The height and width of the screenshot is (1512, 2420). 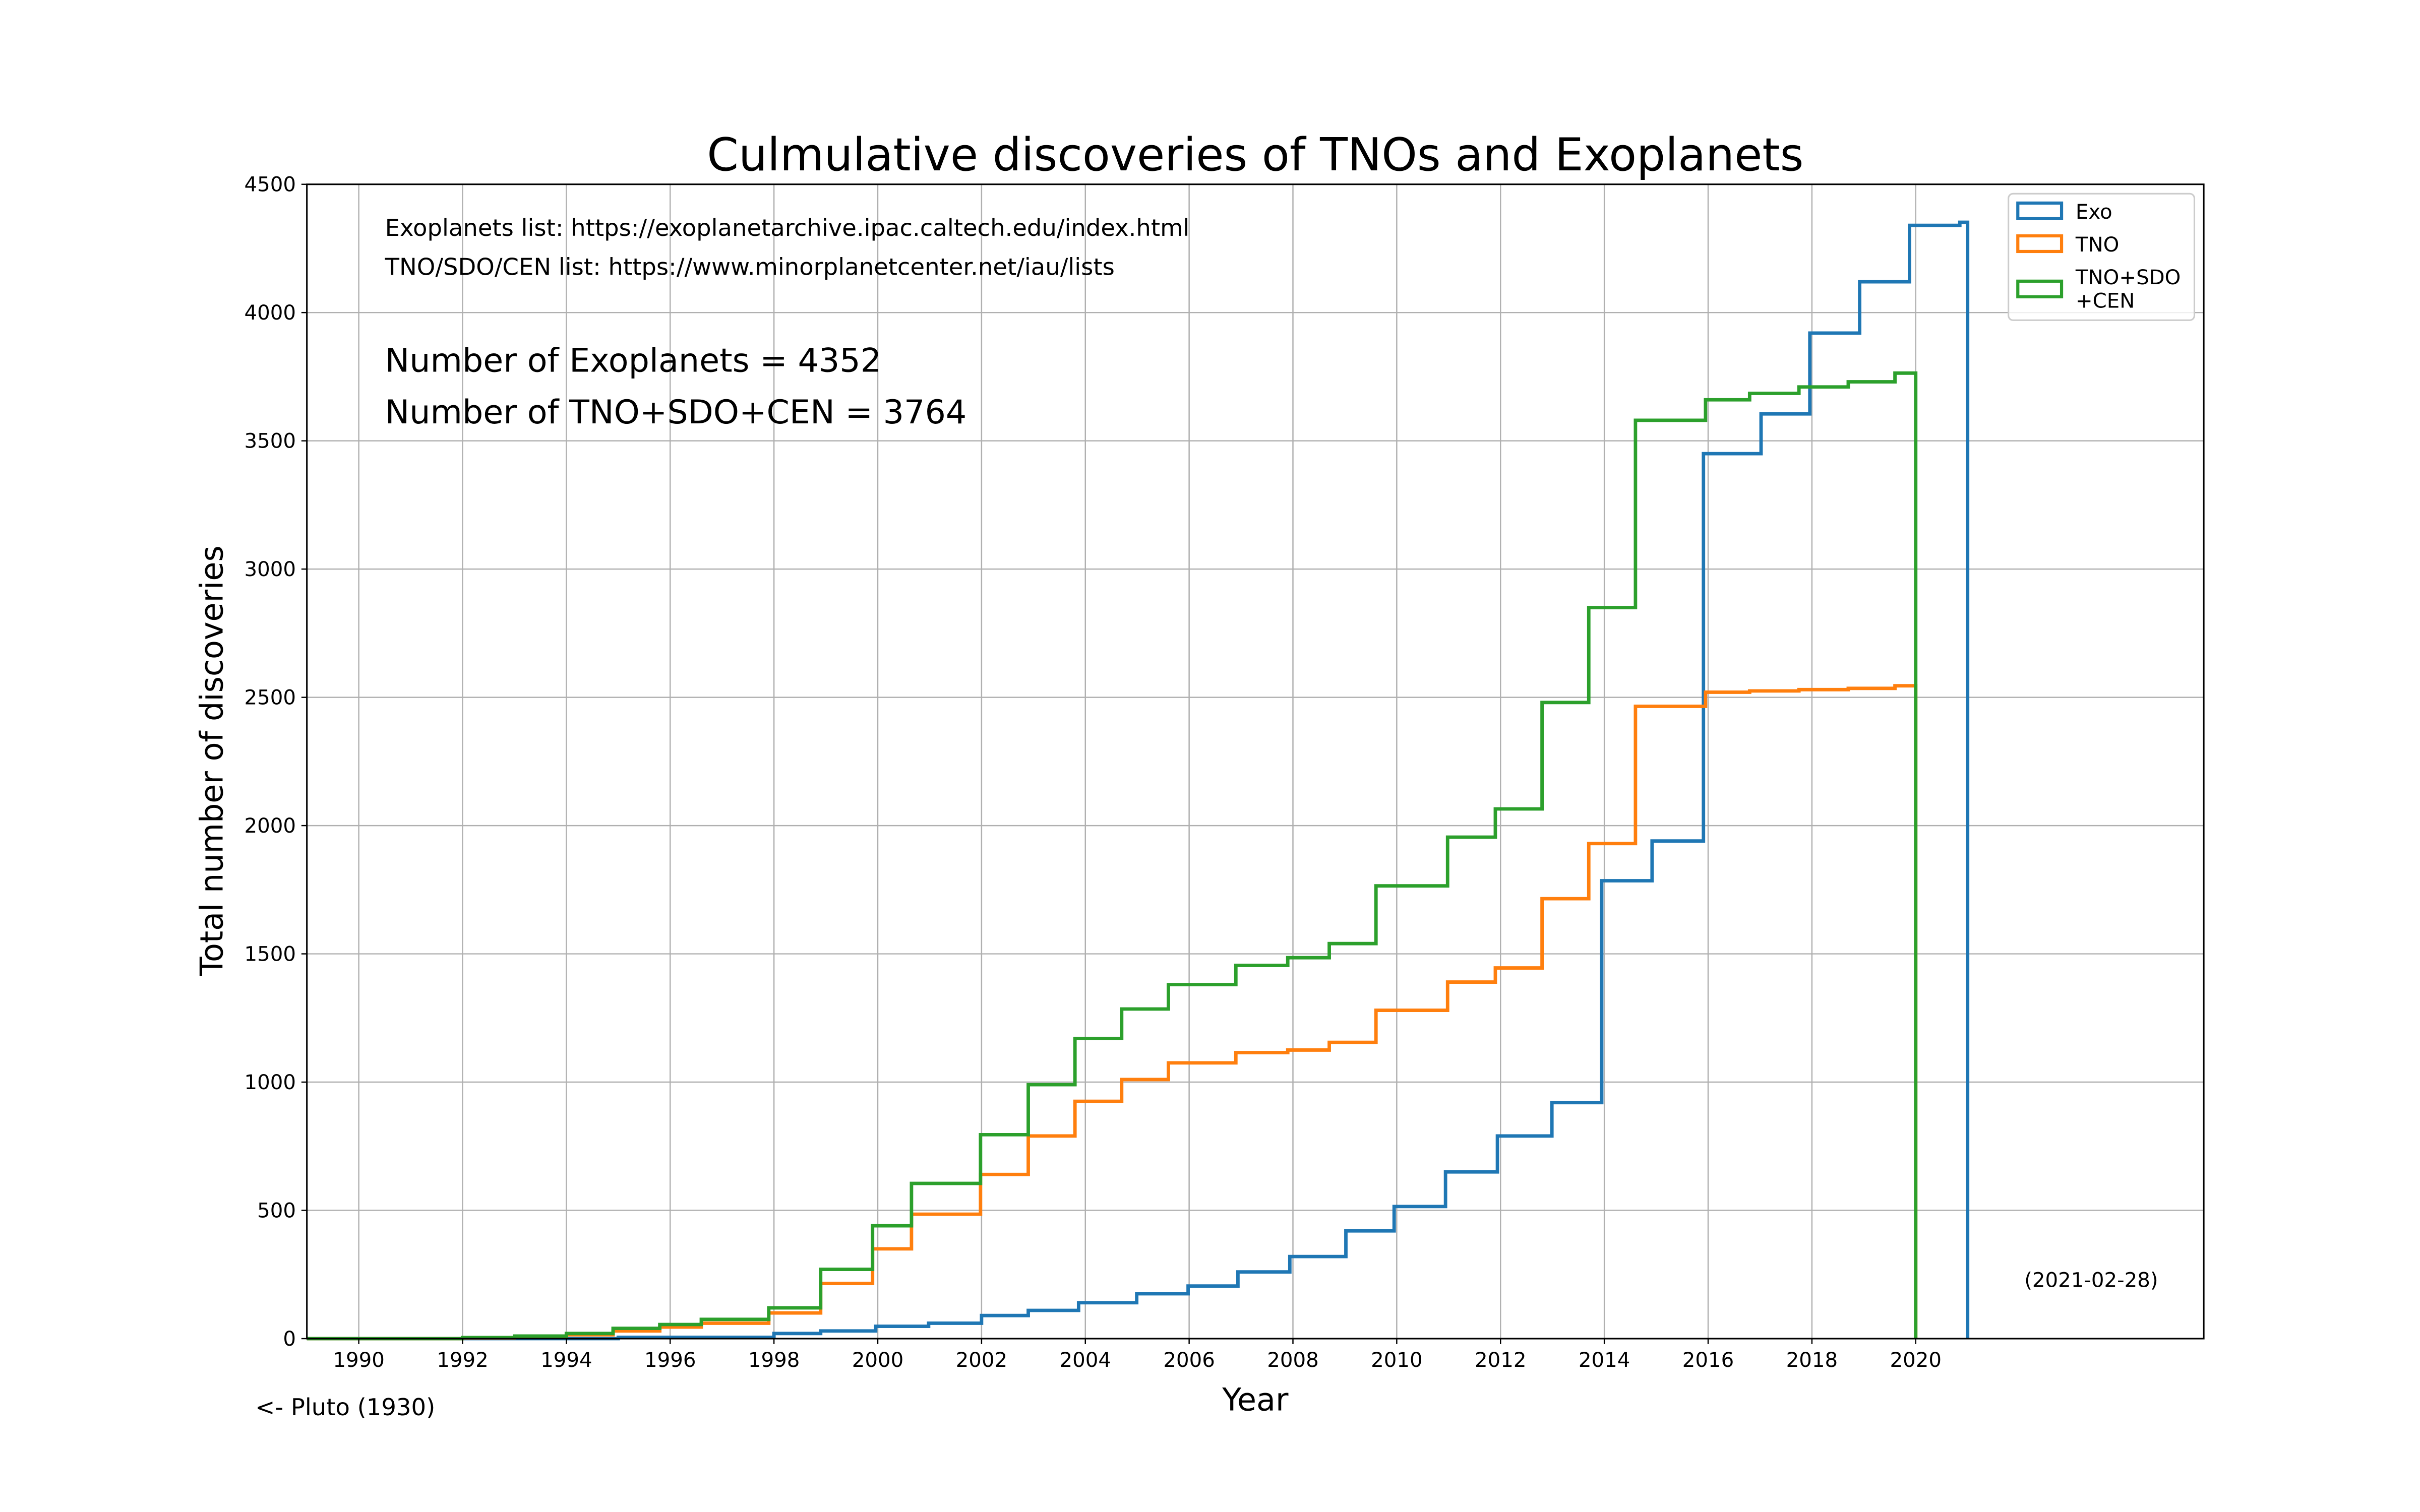 What do you see at coordinates (345, 1407) in the screenshot?
I see `annotation-pluto: <- Pluto (1930)` at bounding box center [345, 1407].